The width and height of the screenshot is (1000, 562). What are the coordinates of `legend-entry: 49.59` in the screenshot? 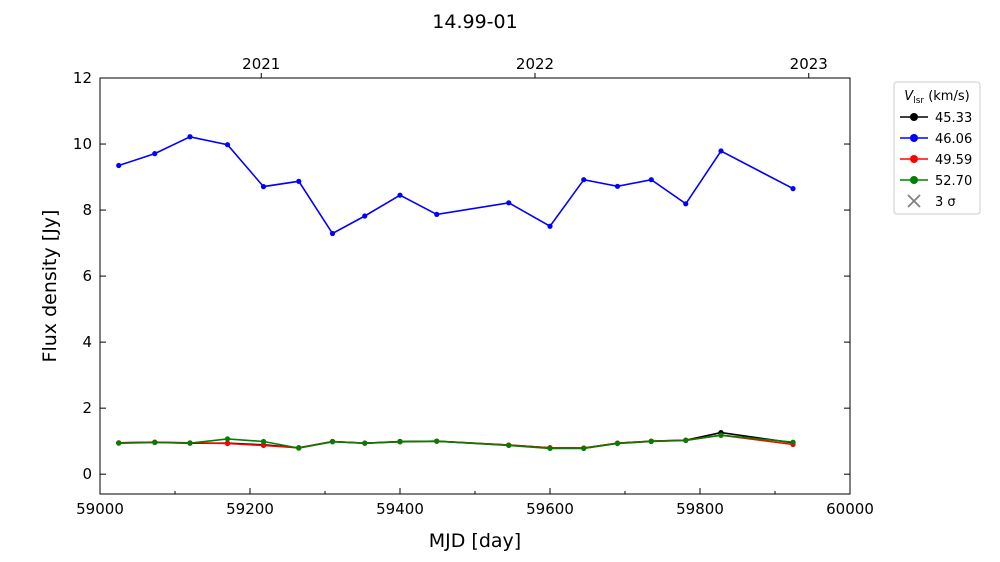 It's located at (936, 160).